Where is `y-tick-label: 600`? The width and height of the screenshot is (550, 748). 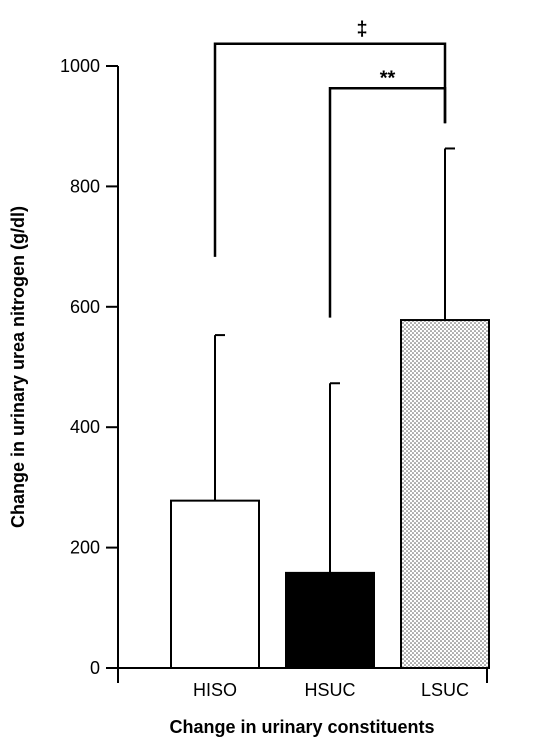 y-tick-label: 600 is located at coordinates (85, 307).